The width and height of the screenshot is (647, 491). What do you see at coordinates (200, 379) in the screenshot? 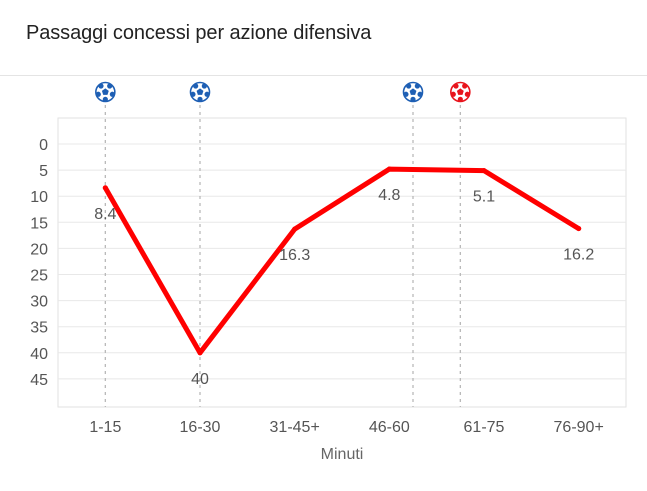
I see `data-label: 40` at bounding box center [200, 379].